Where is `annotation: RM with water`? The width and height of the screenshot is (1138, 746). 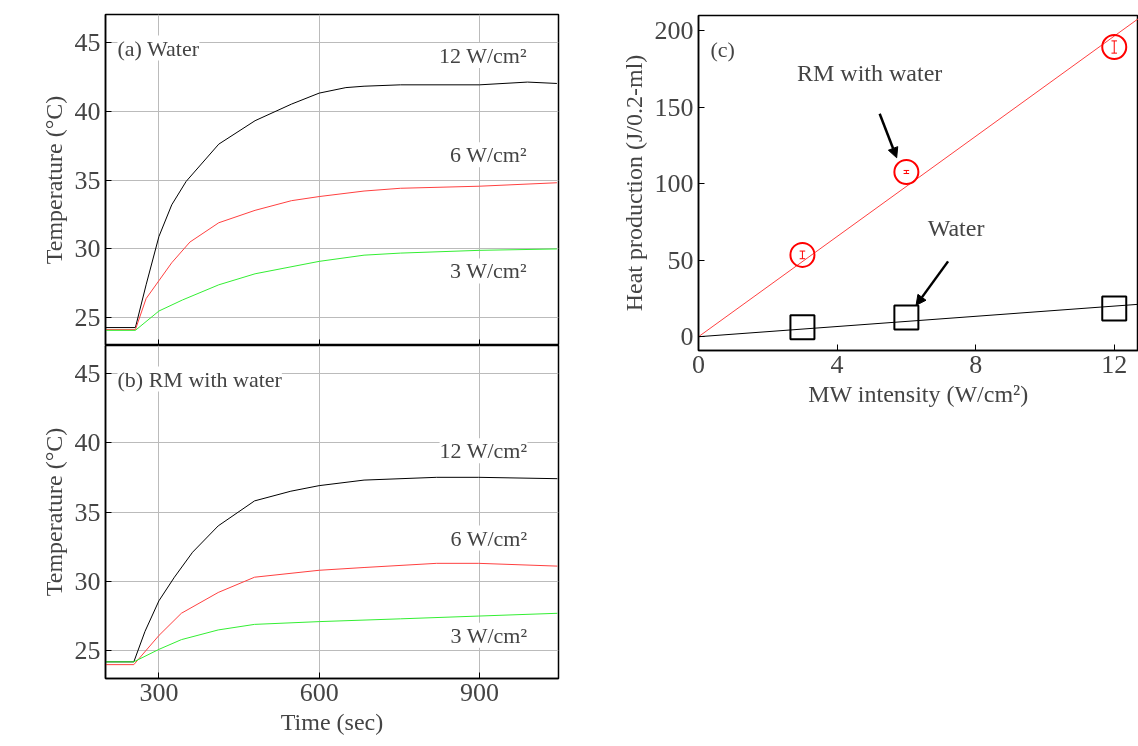
annotation: RM with water is located at coordinates (870, 72).